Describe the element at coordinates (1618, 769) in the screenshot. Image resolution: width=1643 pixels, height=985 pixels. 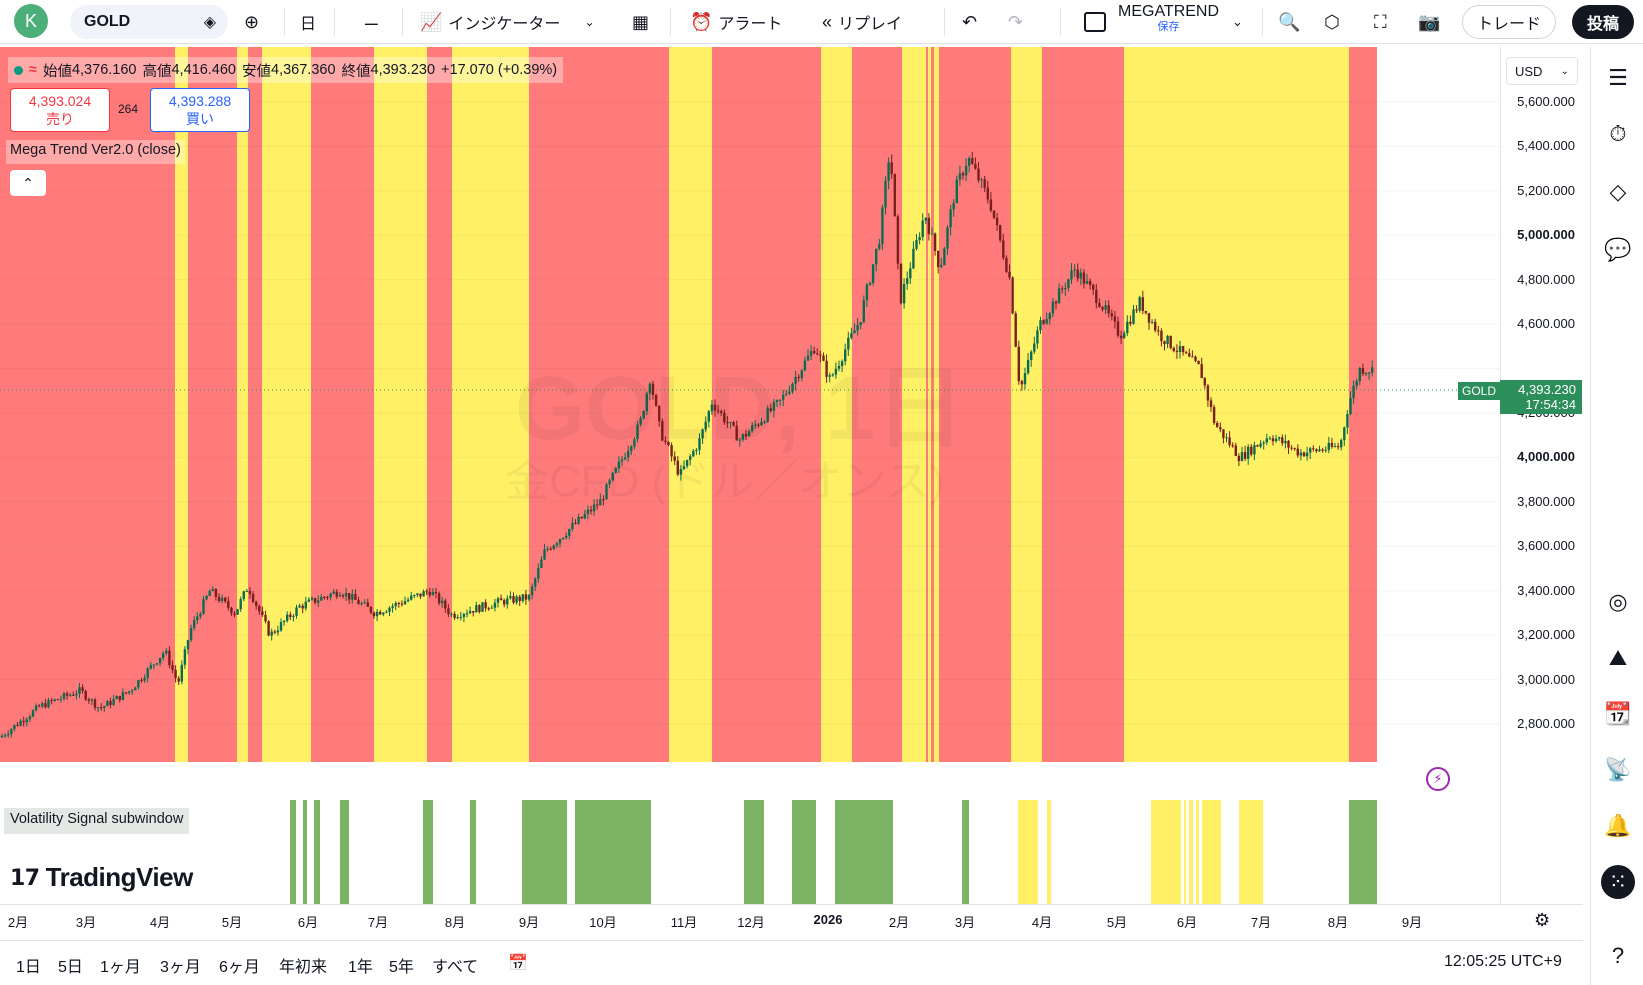
I see `news-feed-icon: 📡` at that location.